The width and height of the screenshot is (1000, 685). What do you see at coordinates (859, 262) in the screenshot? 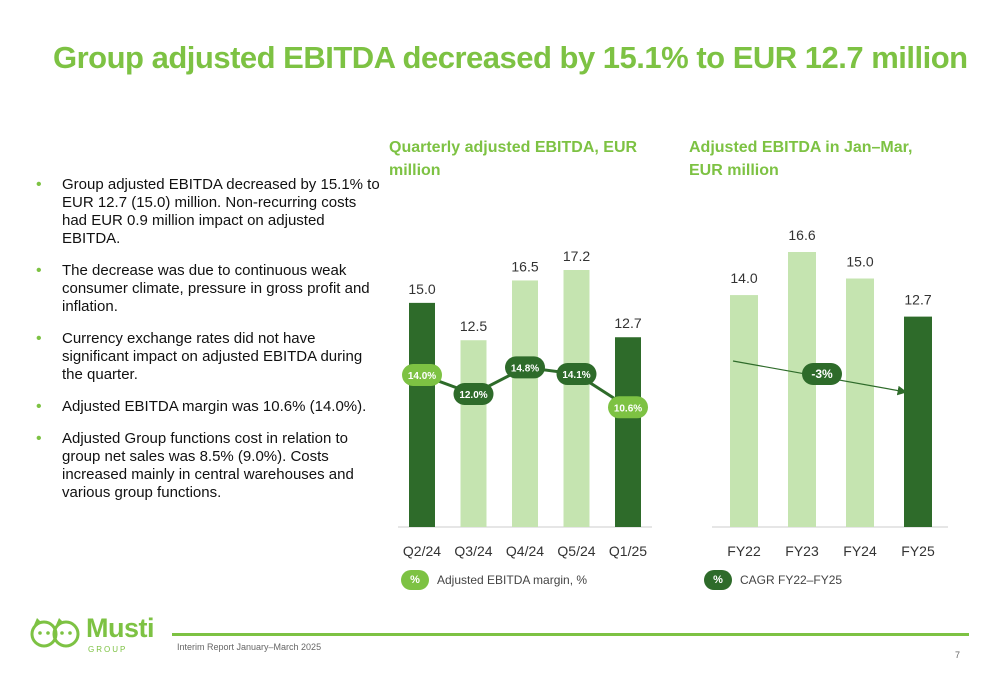
I see `annual-bar-value-label: 15.0` at bounding box center [859, 262].